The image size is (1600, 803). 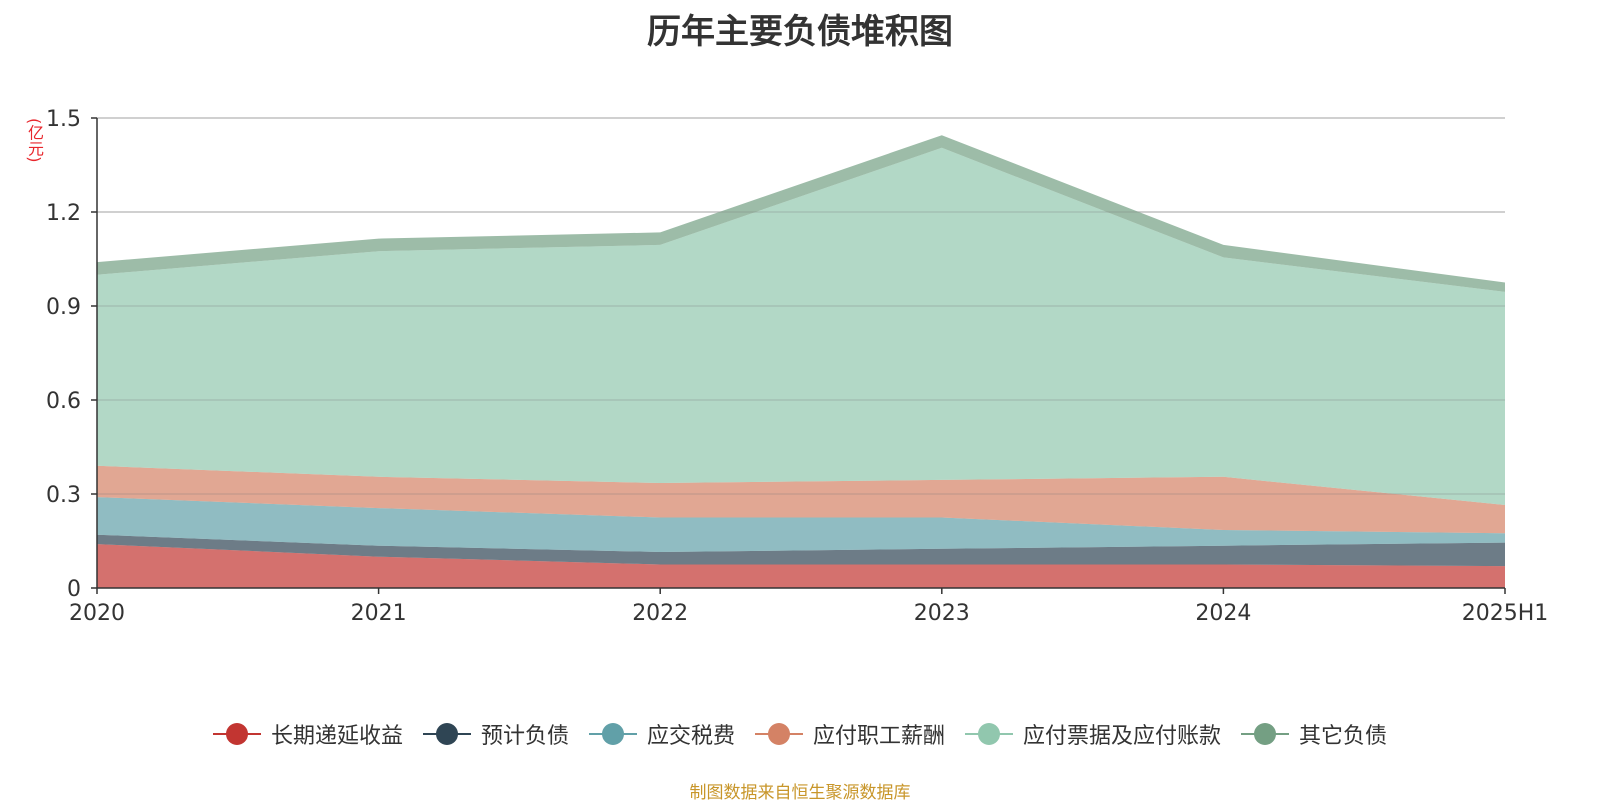 What do you see at coordinates (660, 613) in the screenshot?
I see `x-tick-label: 2022` at bounding box center [660, 613].